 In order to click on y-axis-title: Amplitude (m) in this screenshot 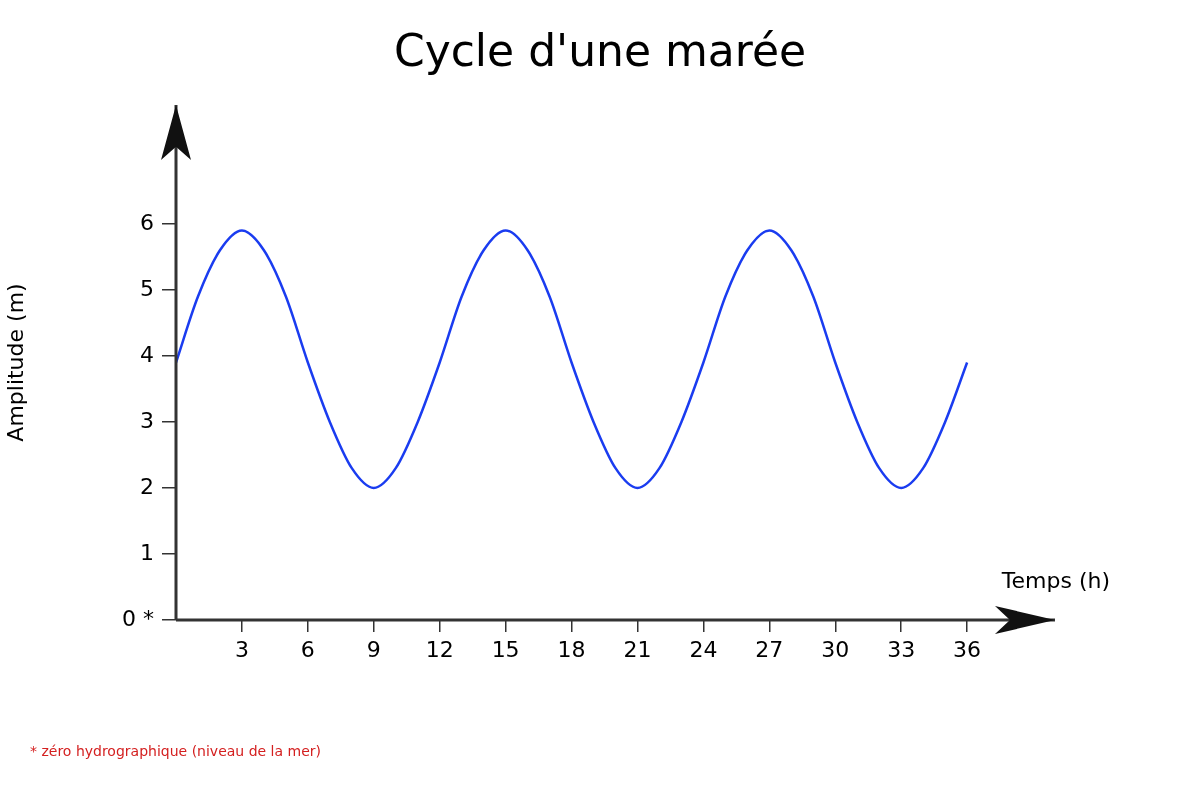, I will do `click(15, 362)`.